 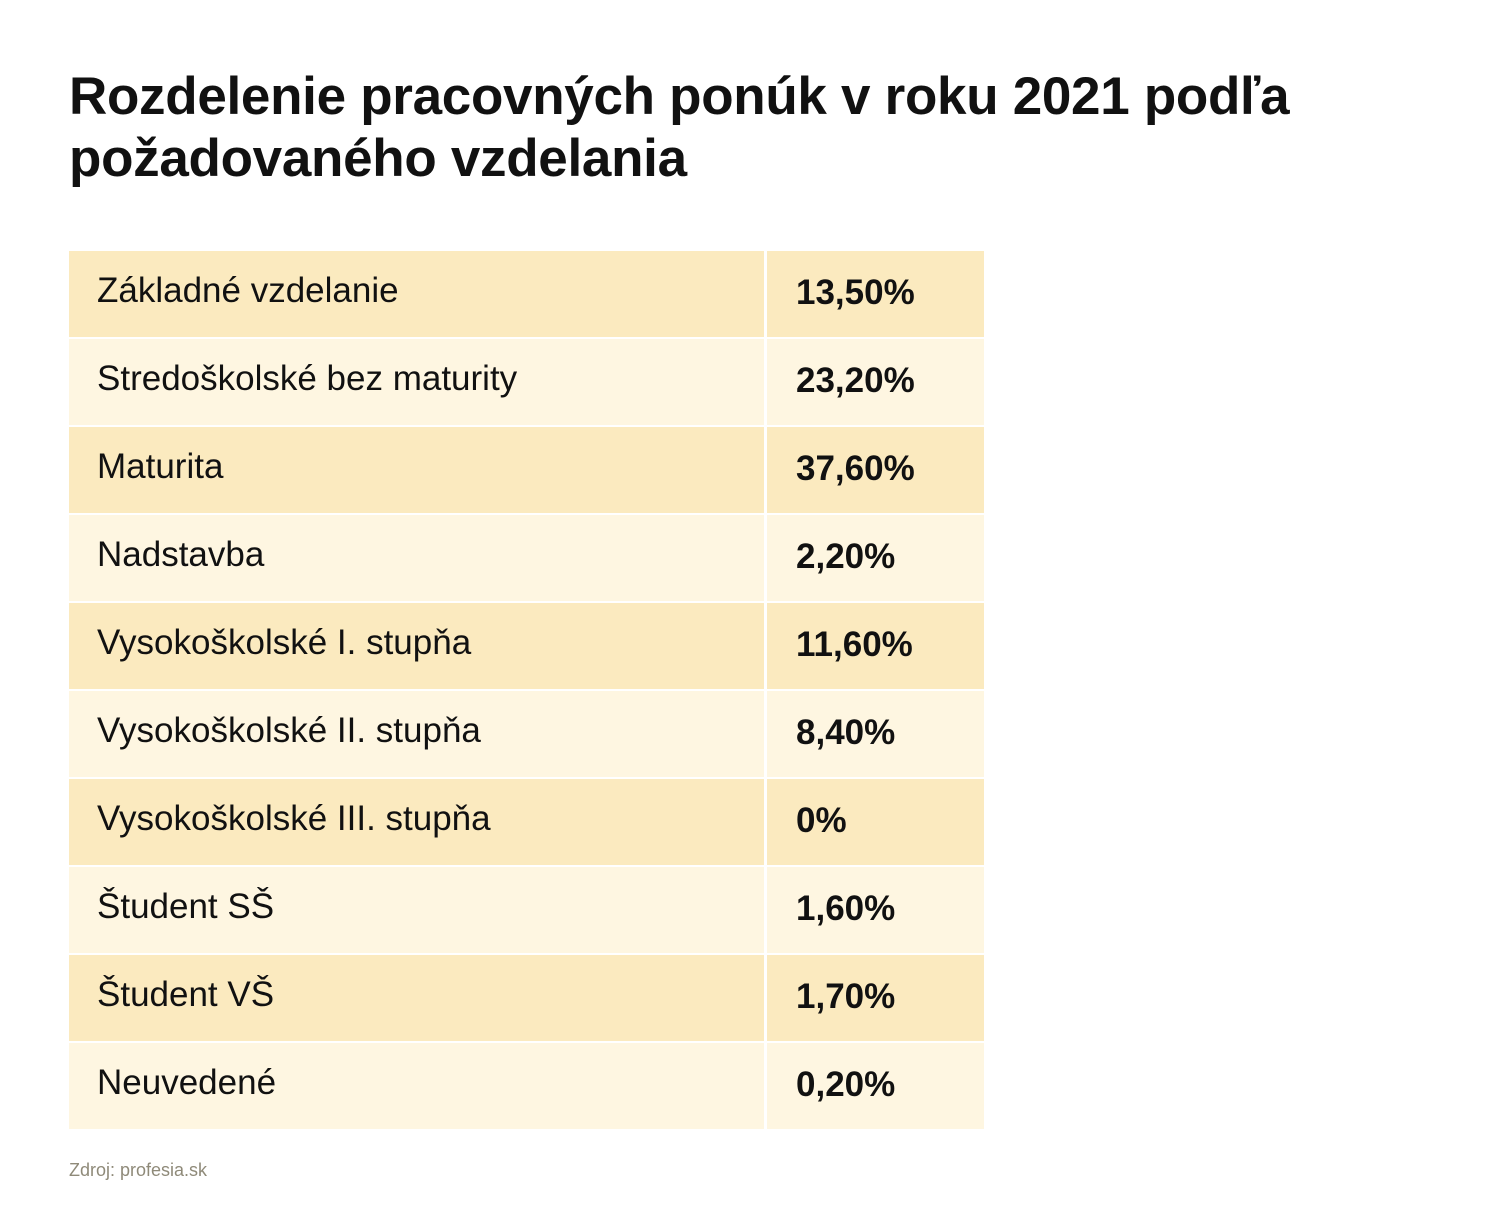 I want to click on row-value: 11,60%, so click(x=875, y=646).